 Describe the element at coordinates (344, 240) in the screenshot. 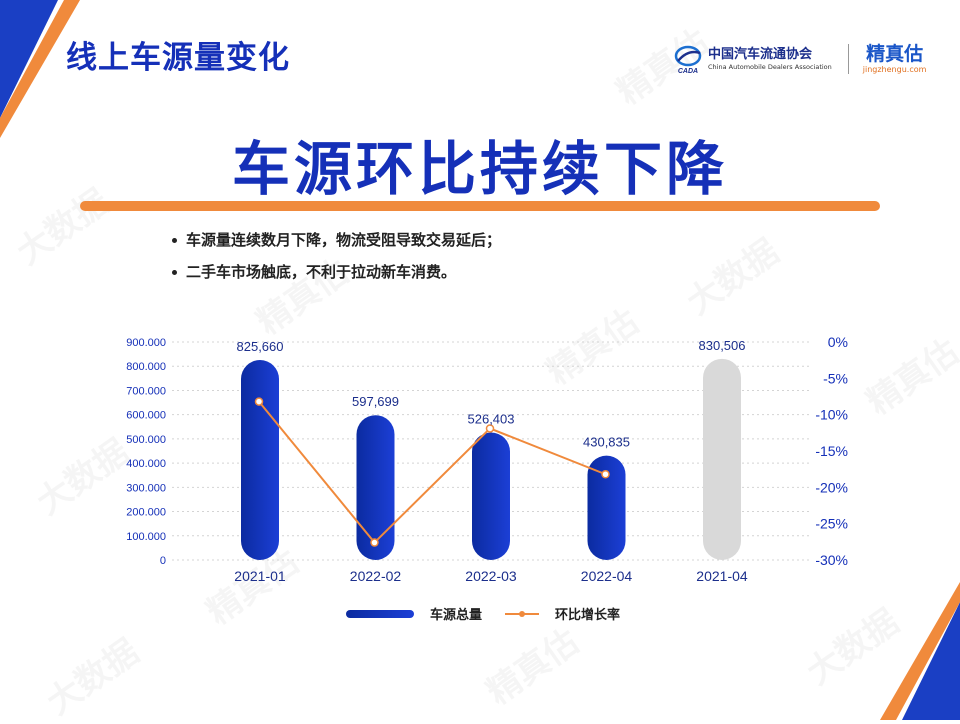

I see `bullet-text: 车源量连续数月下降，物流受阻导致交易延后；` at that location.